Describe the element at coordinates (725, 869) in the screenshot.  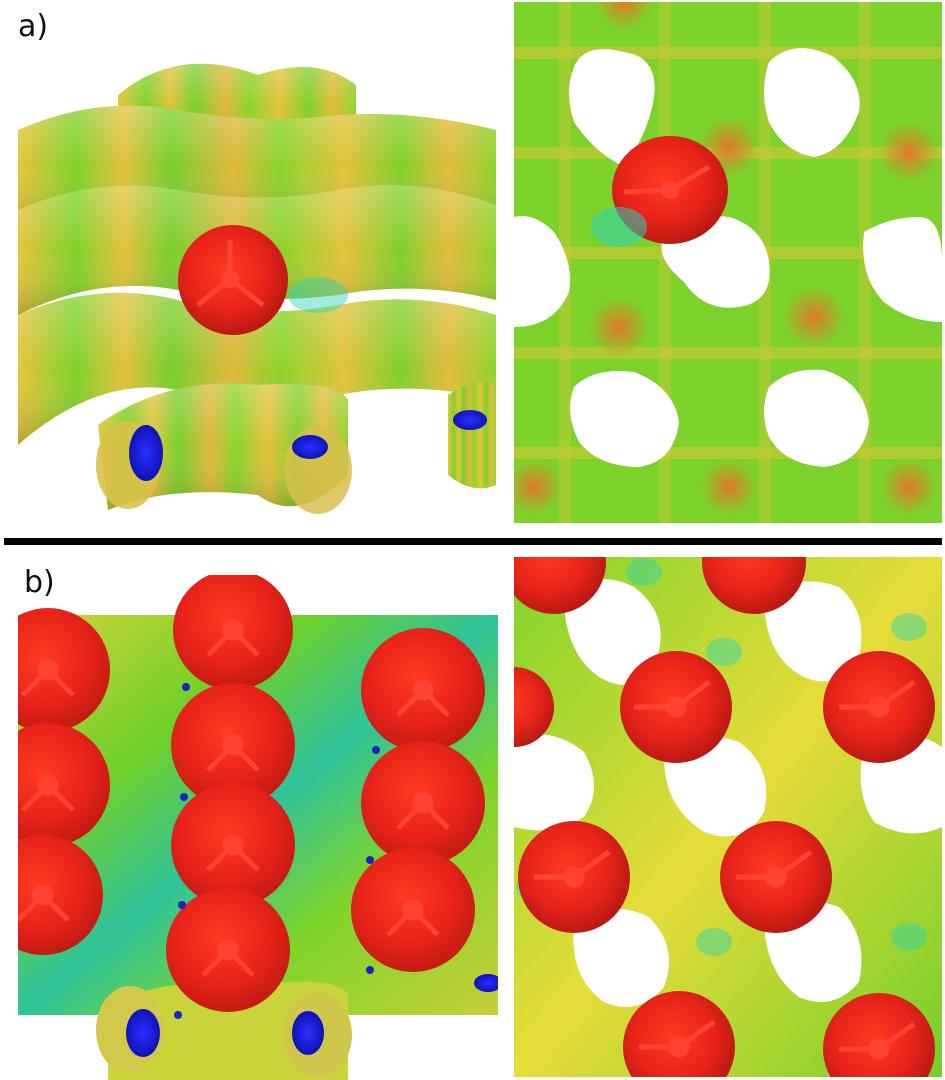
I see `atom-bonds-b-top` at that location.